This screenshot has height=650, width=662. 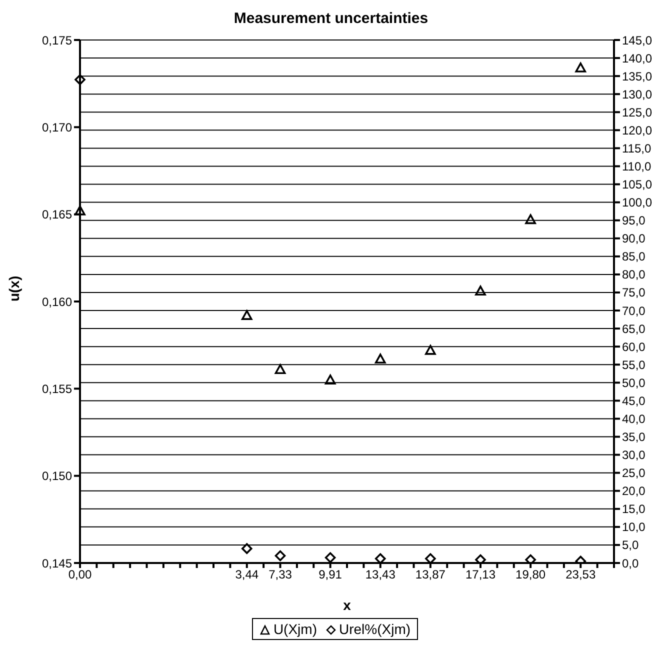 What do you see at coordinates (57, 476) in the screenshot?
I see `y-tick-label: 0,150` at bounding box center [57, 476].